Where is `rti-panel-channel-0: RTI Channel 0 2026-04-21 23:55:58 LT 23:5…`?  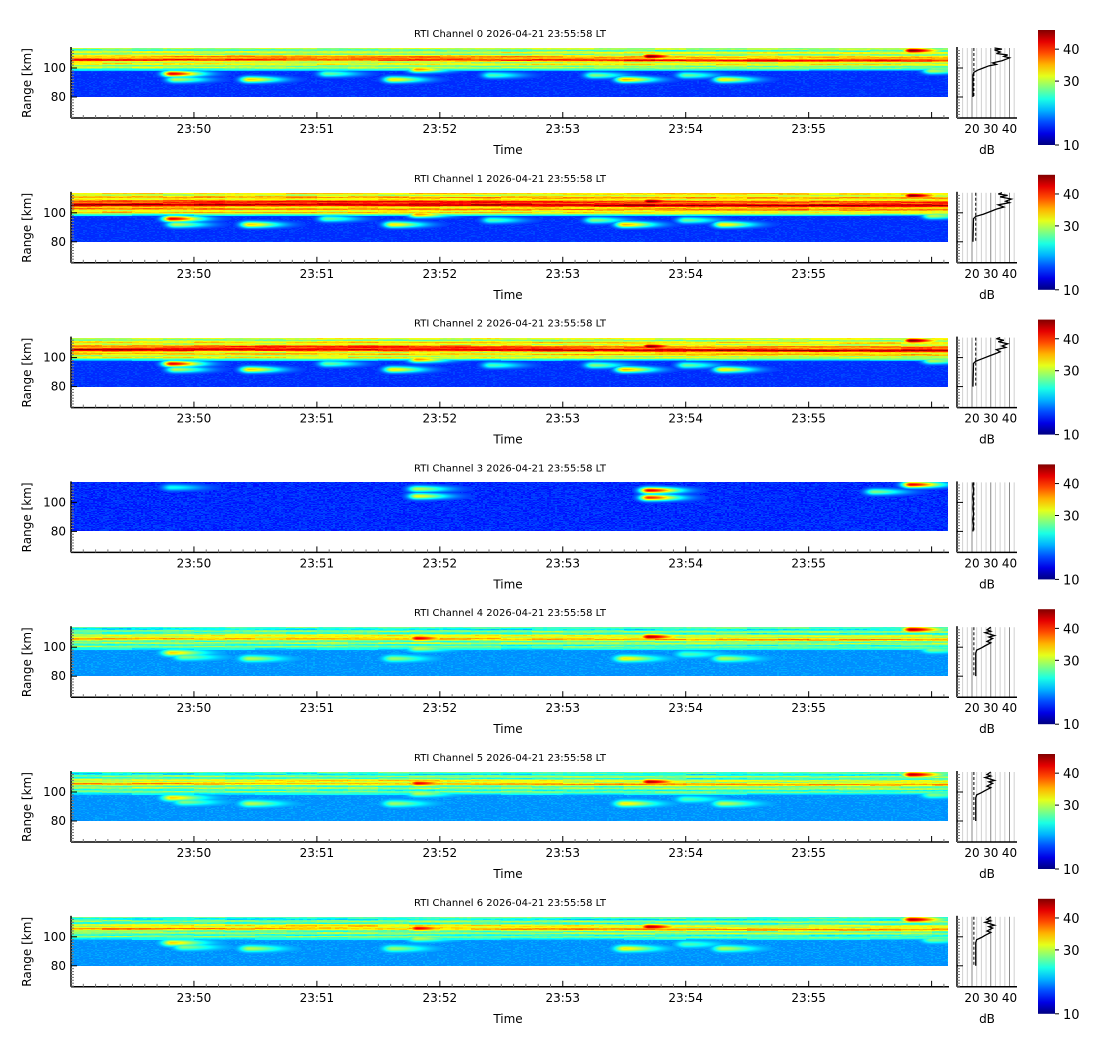 rti-panel-channel-0: RTI Channel 0 2026-04-21 23:55:58 LT 23:5… is located at coordinates (560, 78).